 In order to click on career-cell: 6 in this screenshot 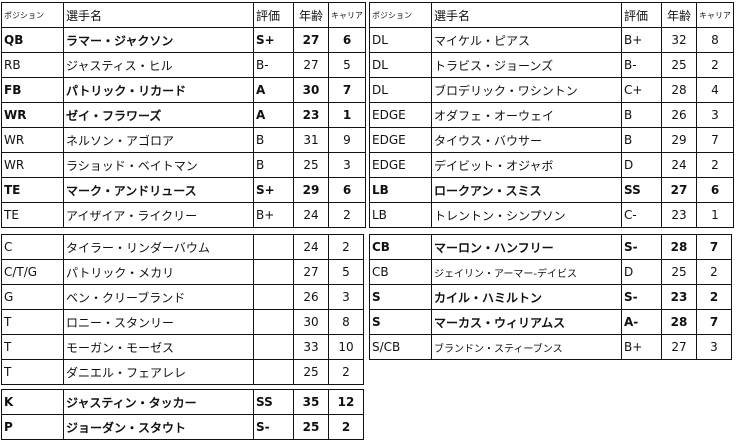, I will do `click(347, 40)`.